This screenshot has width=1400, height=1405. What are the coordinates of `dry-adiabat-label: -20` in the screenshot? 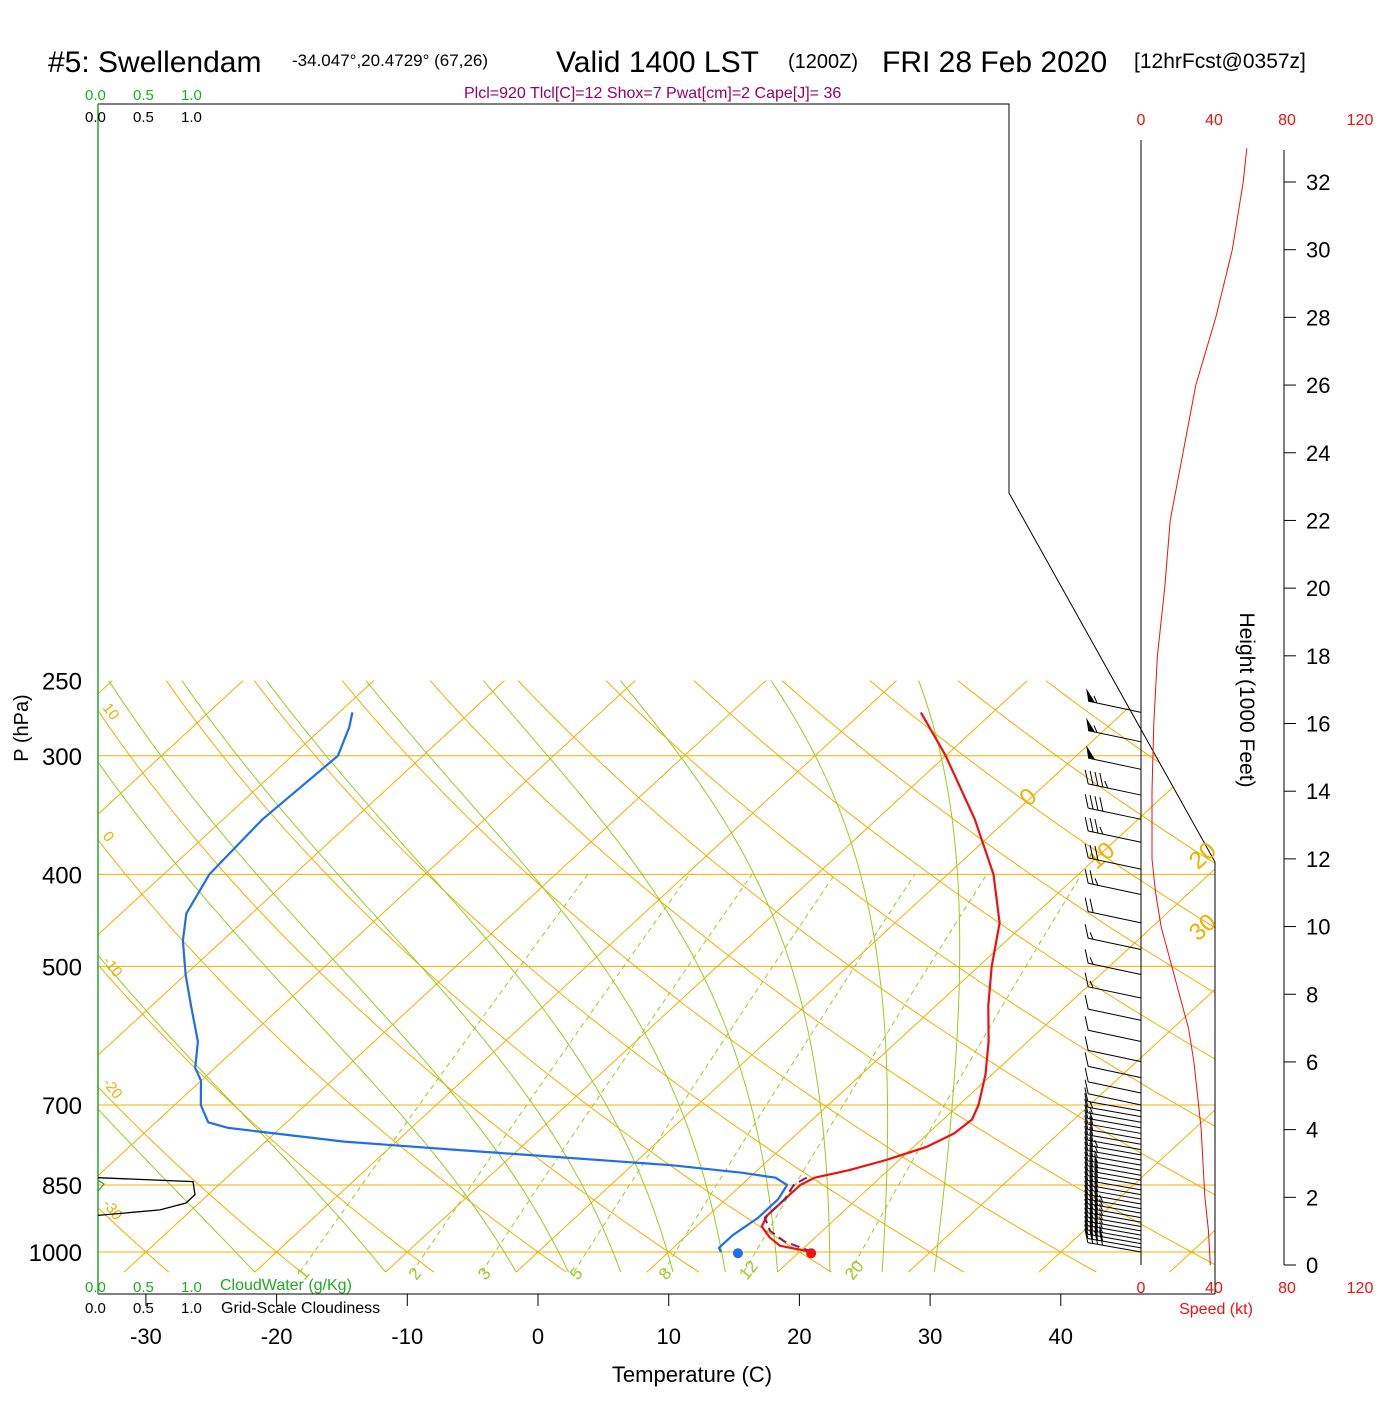 It's located at (112, 1089).